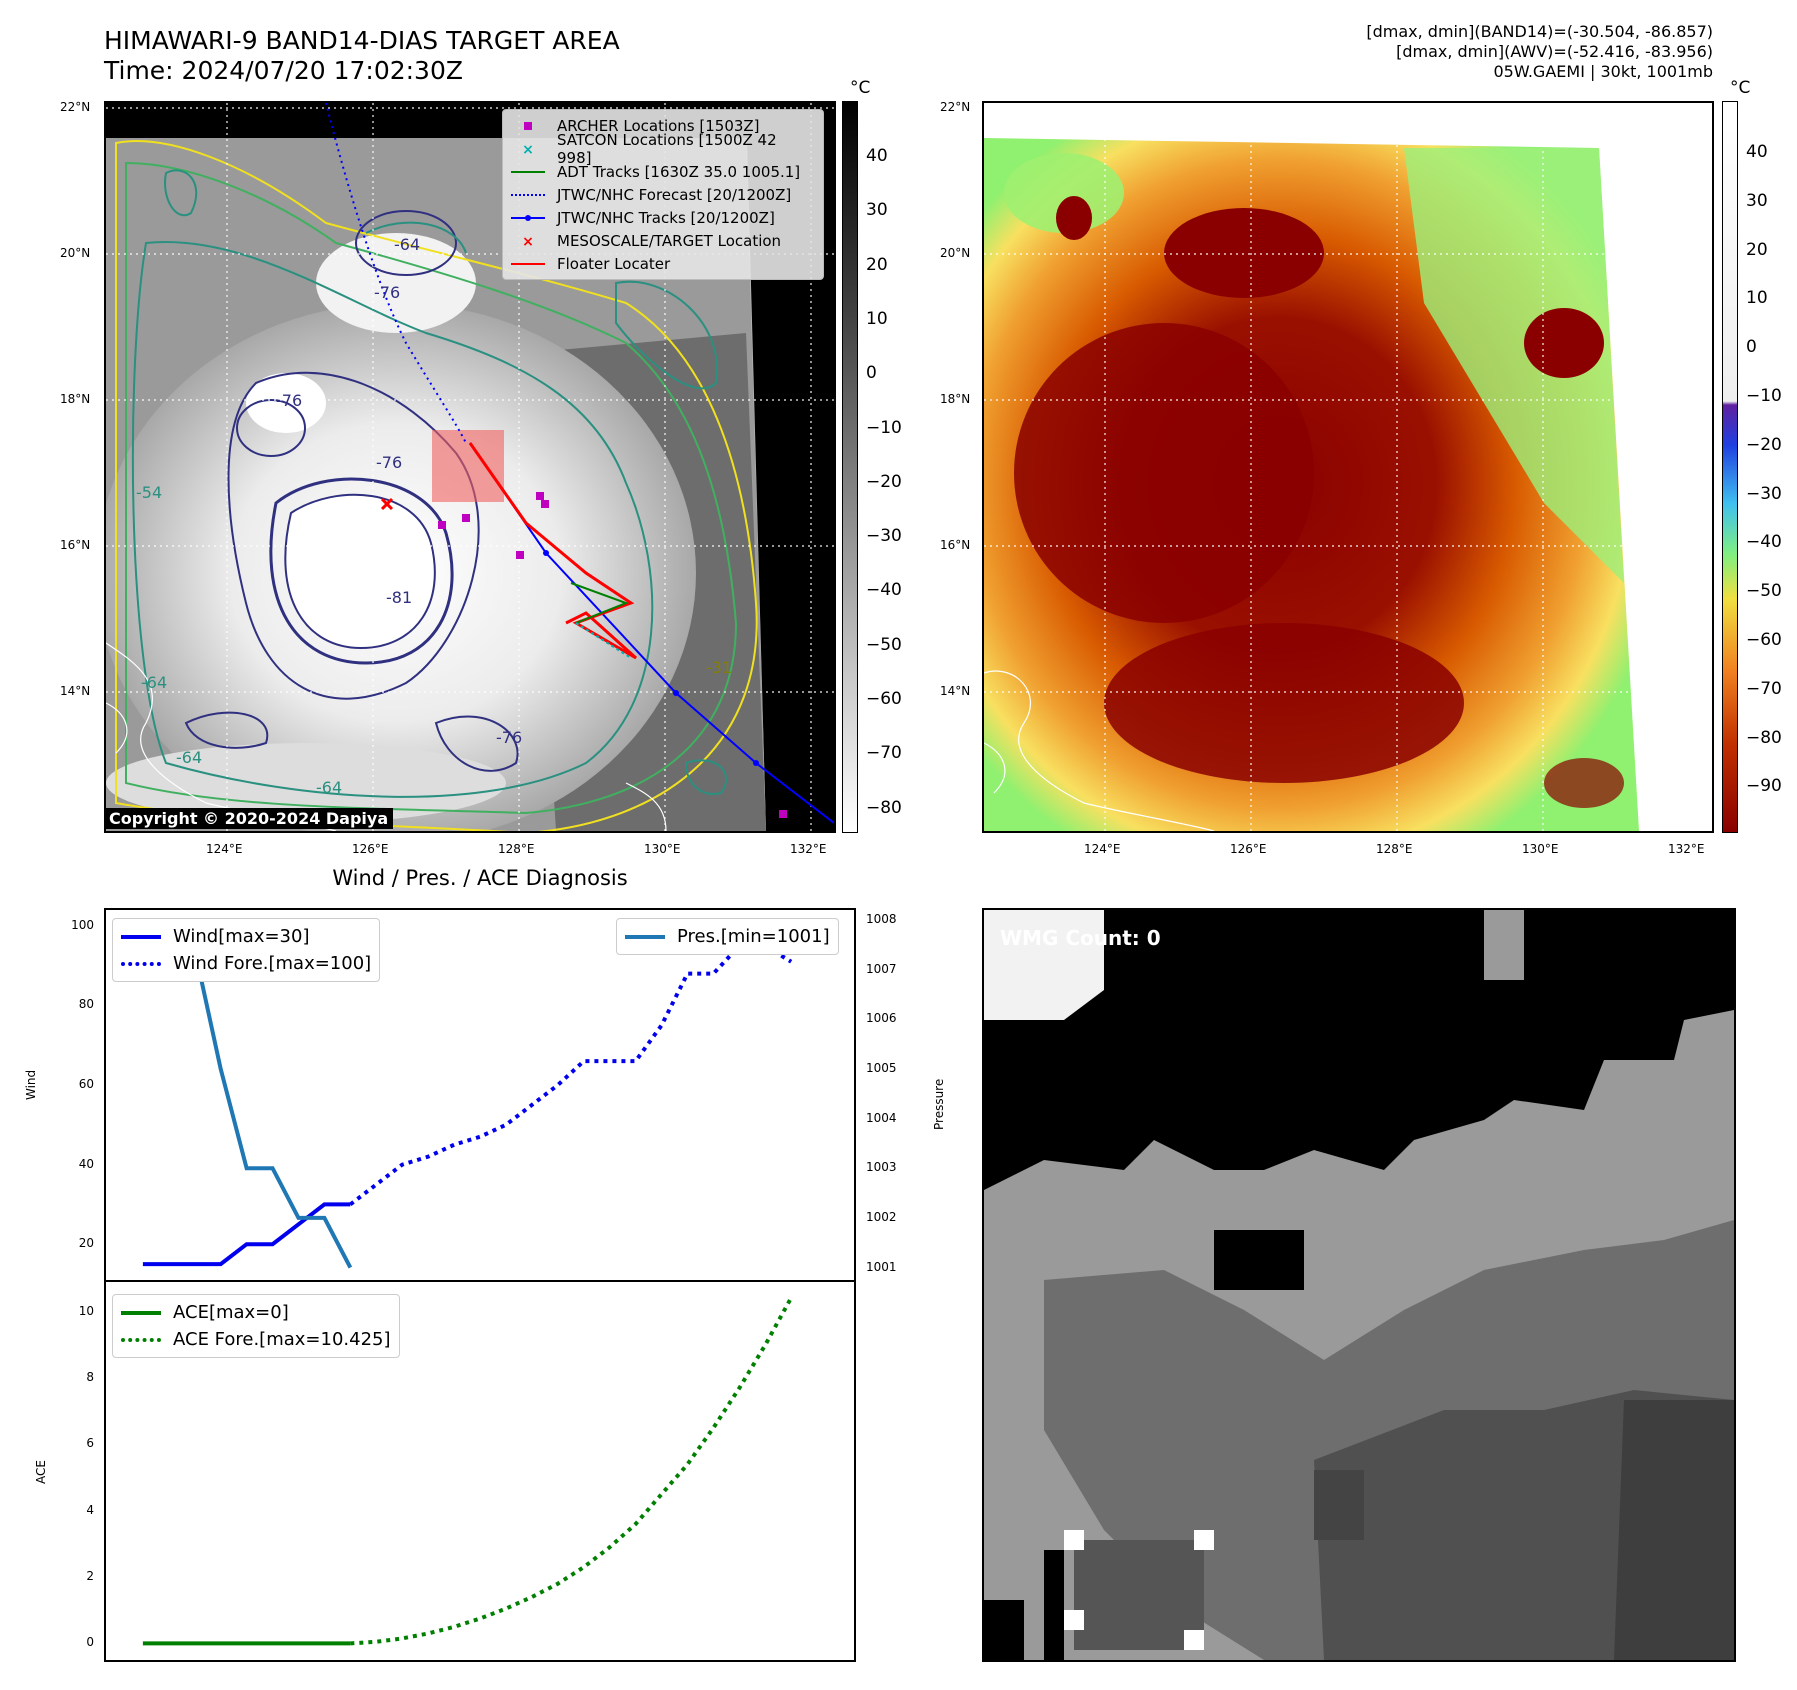  I want to click on wind-tick-label: 100, so click(82, 924).